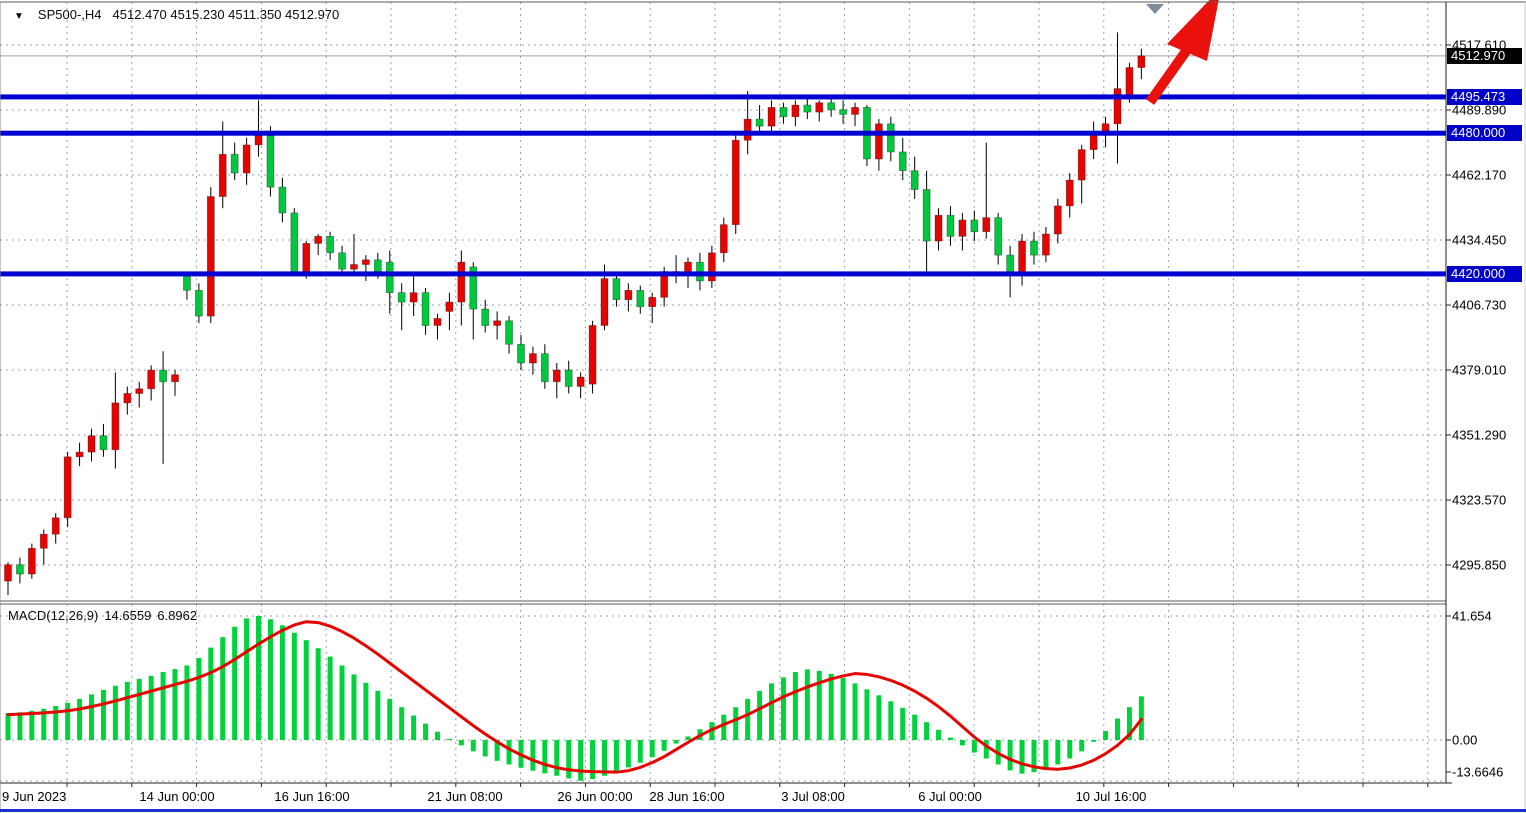 The width and height of the screenshot is (1526, 813). What do you see at coordinates (723, 97) in the screenshot?
I see `horizontal-level-line` at bounding box center [723, 97].